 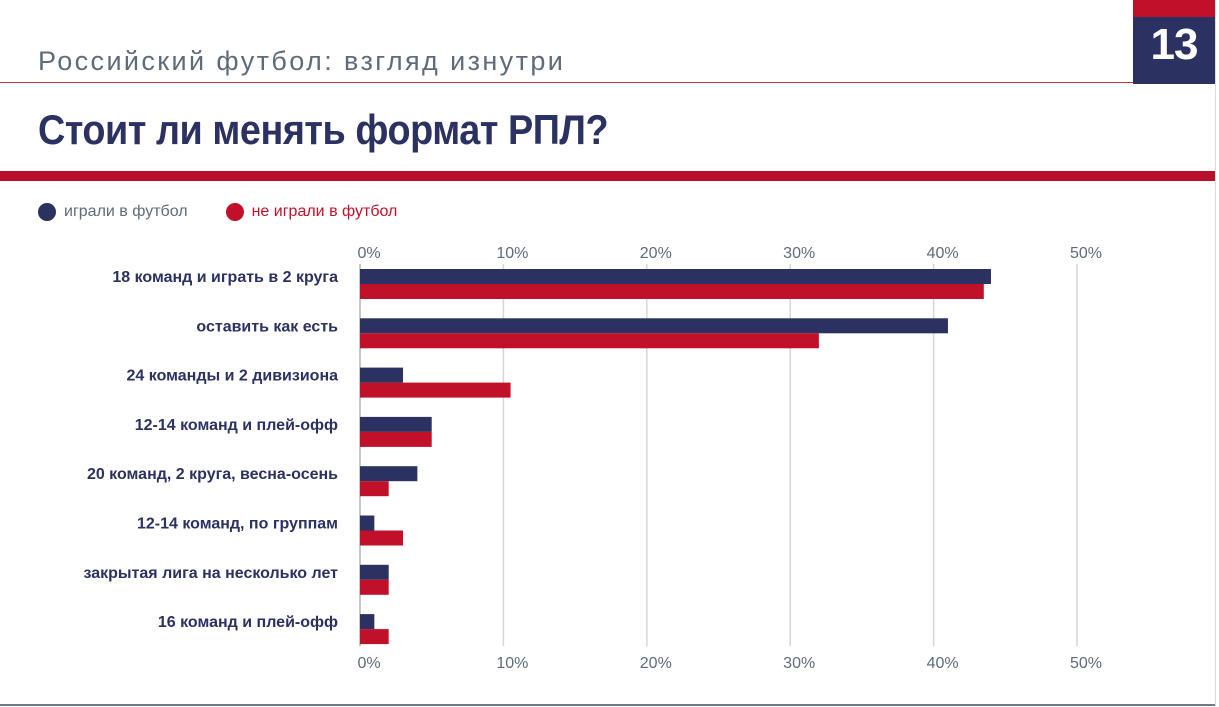 I want to click on chart-legend: играли в футбол не играли в футбол, so click(x=236, y=212).